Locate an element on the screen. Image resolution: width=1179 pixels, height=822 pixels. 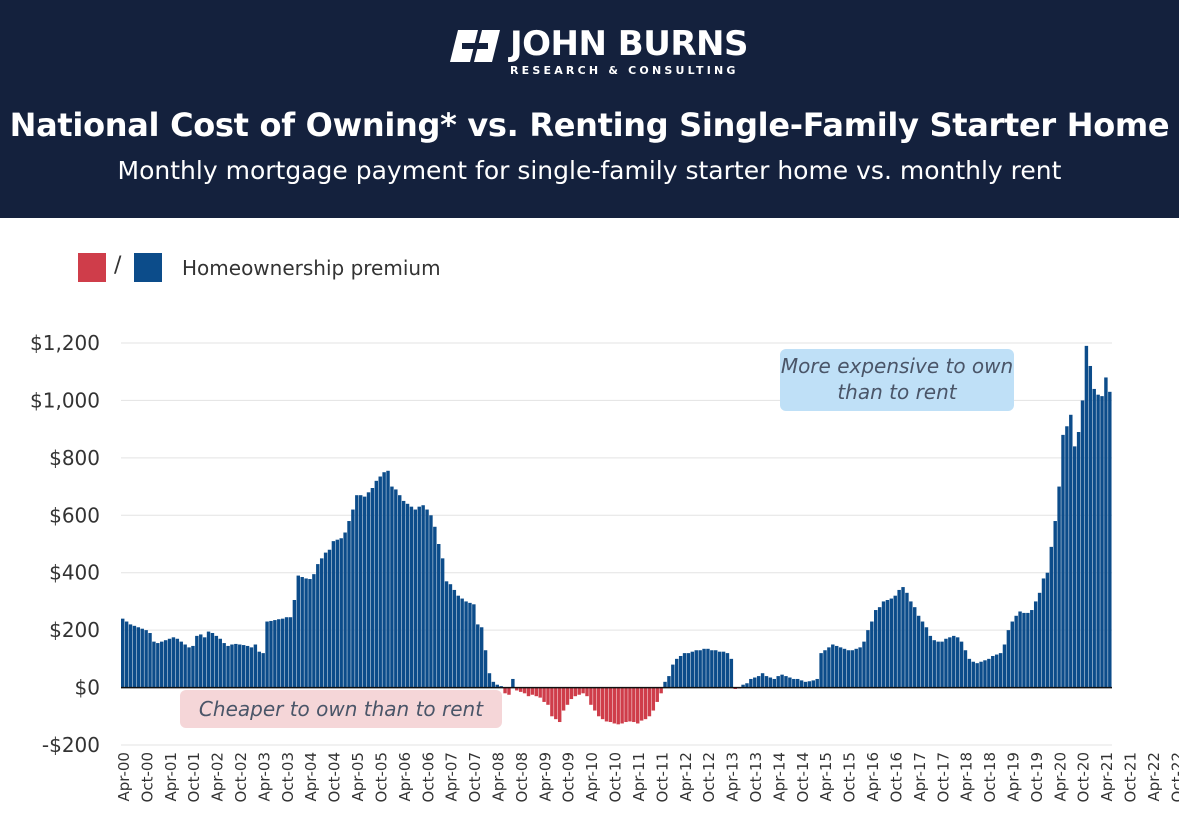
x-tick-label: Apr-05 is located at coordinates (358, 777).